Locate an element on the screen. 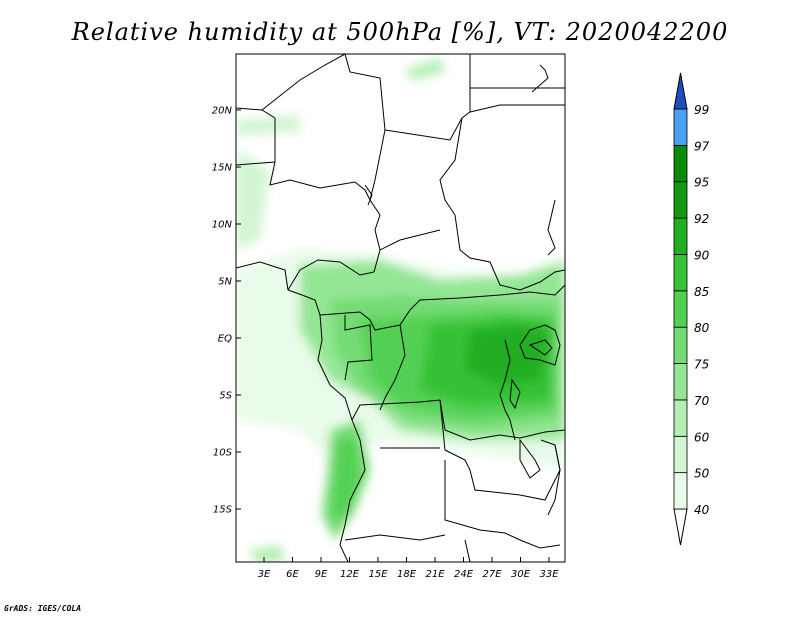  lat-label: 5S is located at coordinates (225, 396).